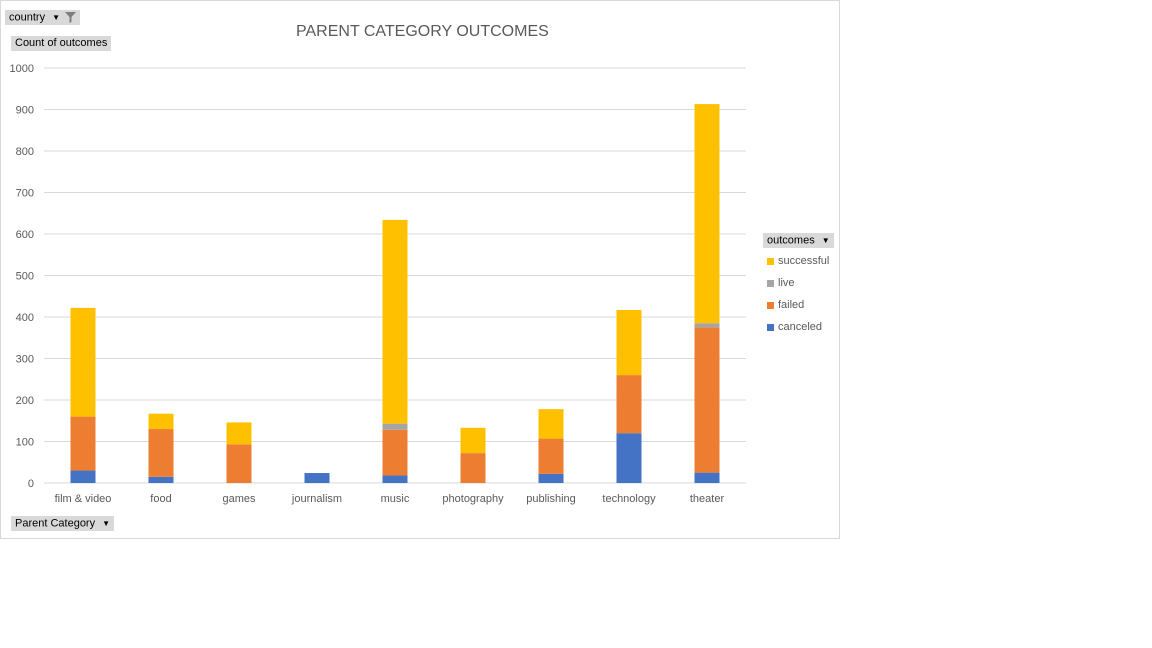 The width and height of the screenshot is (1152, 648). What do you see at coordinates (791, 305) in the screenshot?
I see `legend-label: failed` at bounding box center [791, 305].